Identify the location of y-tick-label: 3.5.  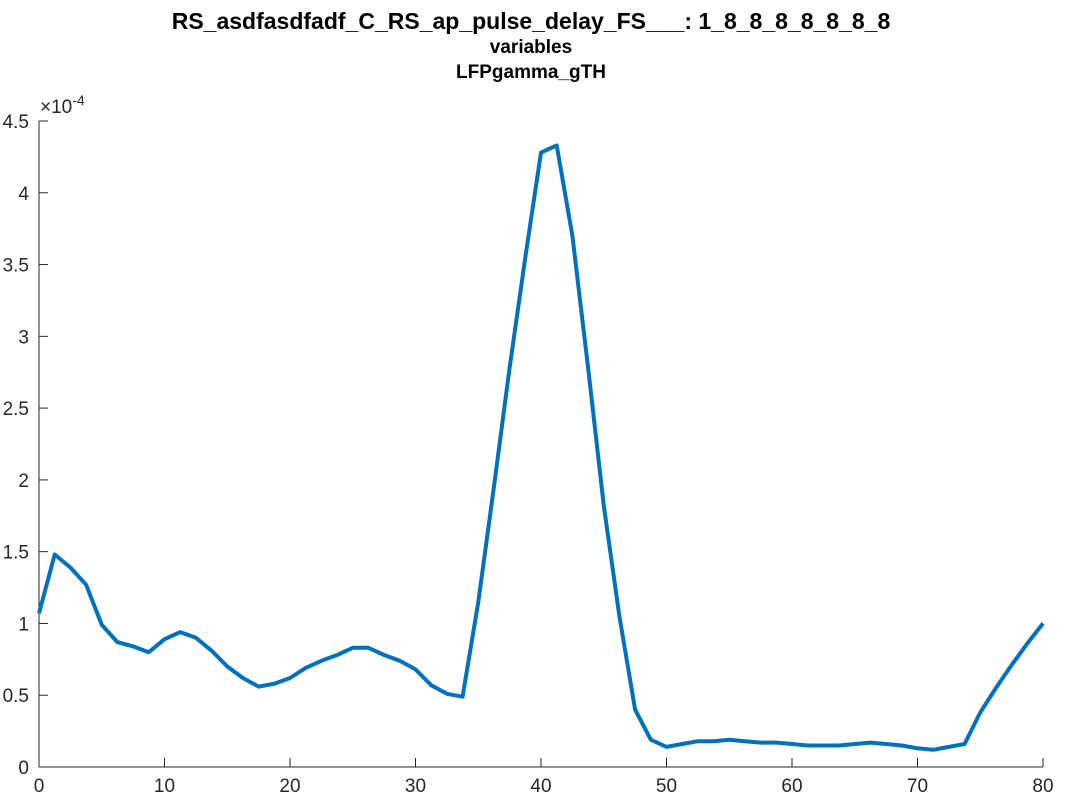
(16, 266).